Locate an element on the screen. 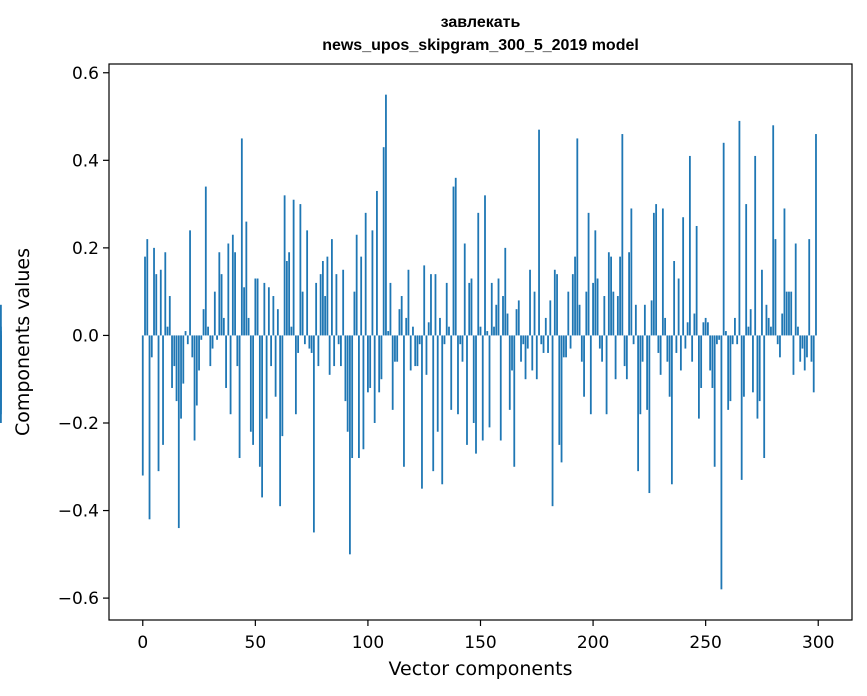 The width and height of the screenshot is (867, 696). x-tick-label: 50 is located at coordinates (256, 643).